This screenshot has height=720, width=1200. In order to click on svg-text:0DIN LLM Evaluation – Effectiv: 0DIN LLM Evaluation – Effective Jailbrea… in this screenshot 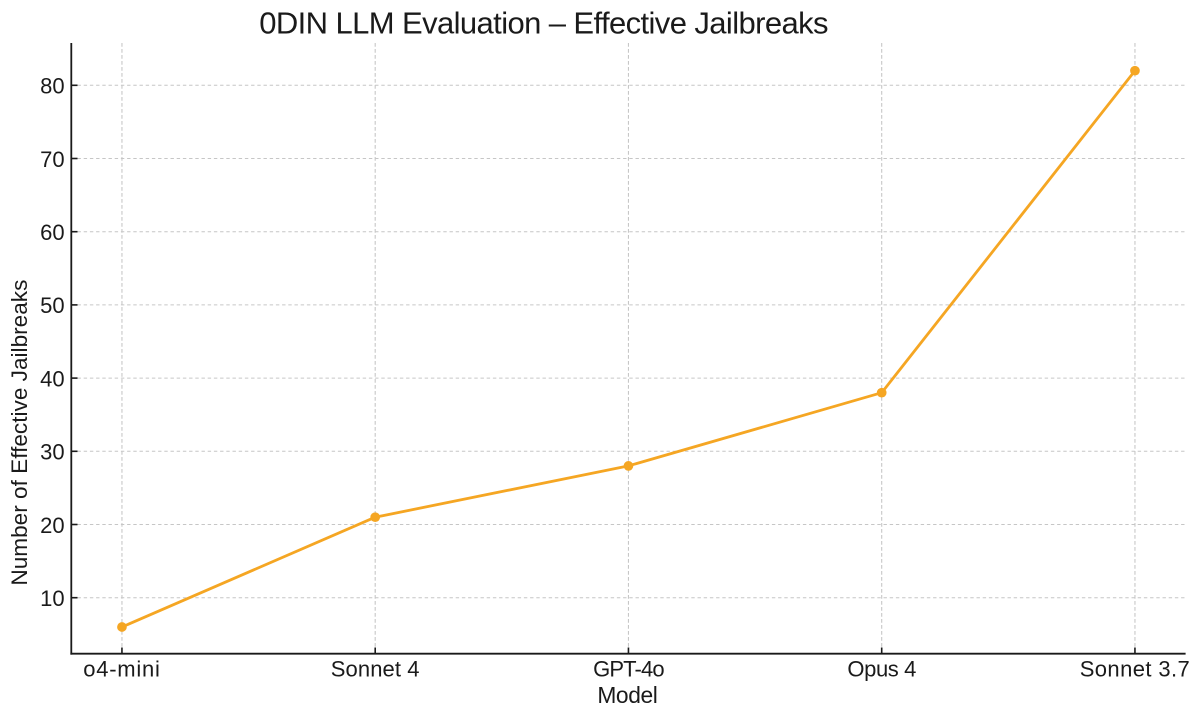, I will do `click(543, 23)`.